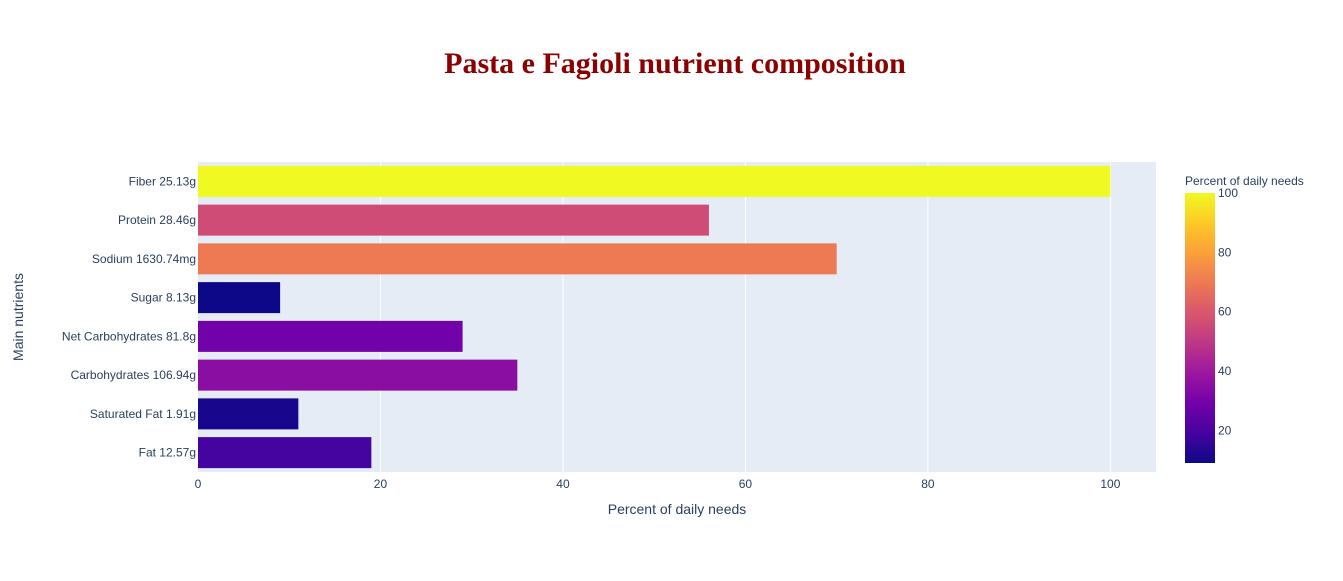 The width and height of the screenshot is (1343, 581). I want to click on x-tick-label: 20, so click(381, 484).